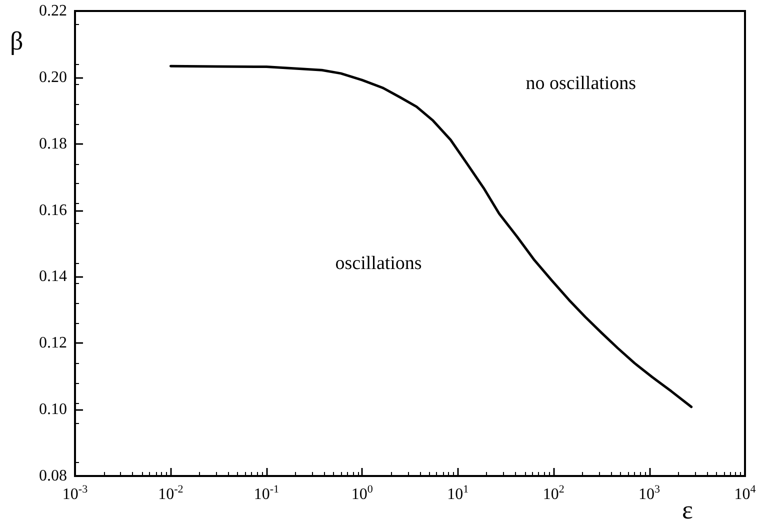 This screenshot has width=762, height=529. What do you see at coordinates (53, 11) in the screenshot?
I see `y-tick-label: 0.22` at bounding box center [53, 11].